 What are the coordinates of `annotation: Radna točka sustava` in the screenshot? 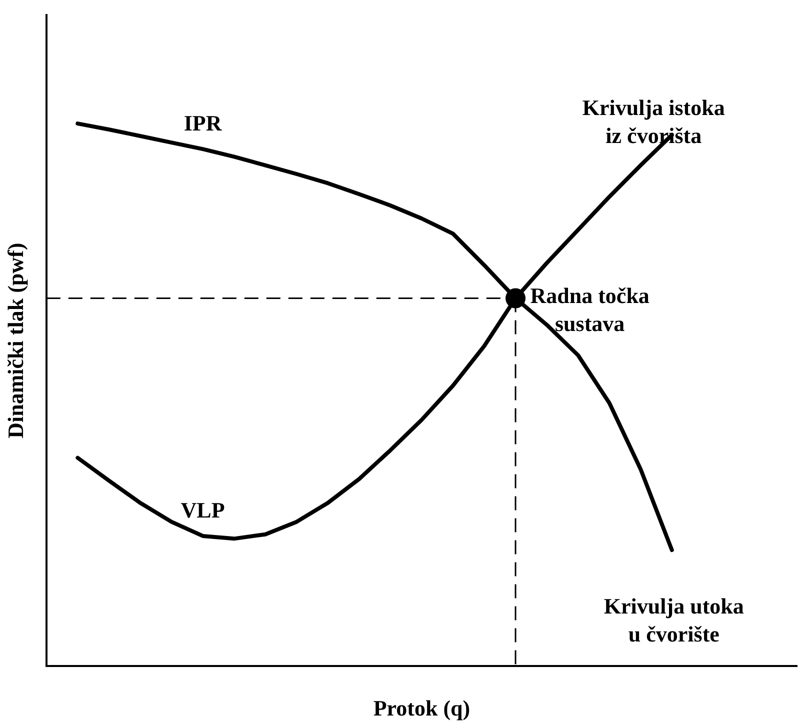 It's located at (590, 309).